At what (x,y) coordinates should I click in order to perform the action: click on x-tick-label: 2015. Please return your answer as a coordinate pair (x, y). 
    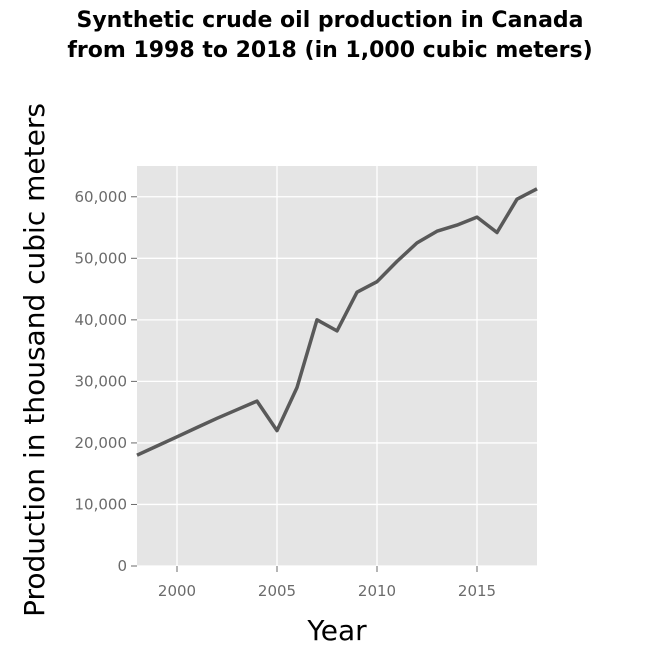
    Looking at the image, I should click on (477, 591).